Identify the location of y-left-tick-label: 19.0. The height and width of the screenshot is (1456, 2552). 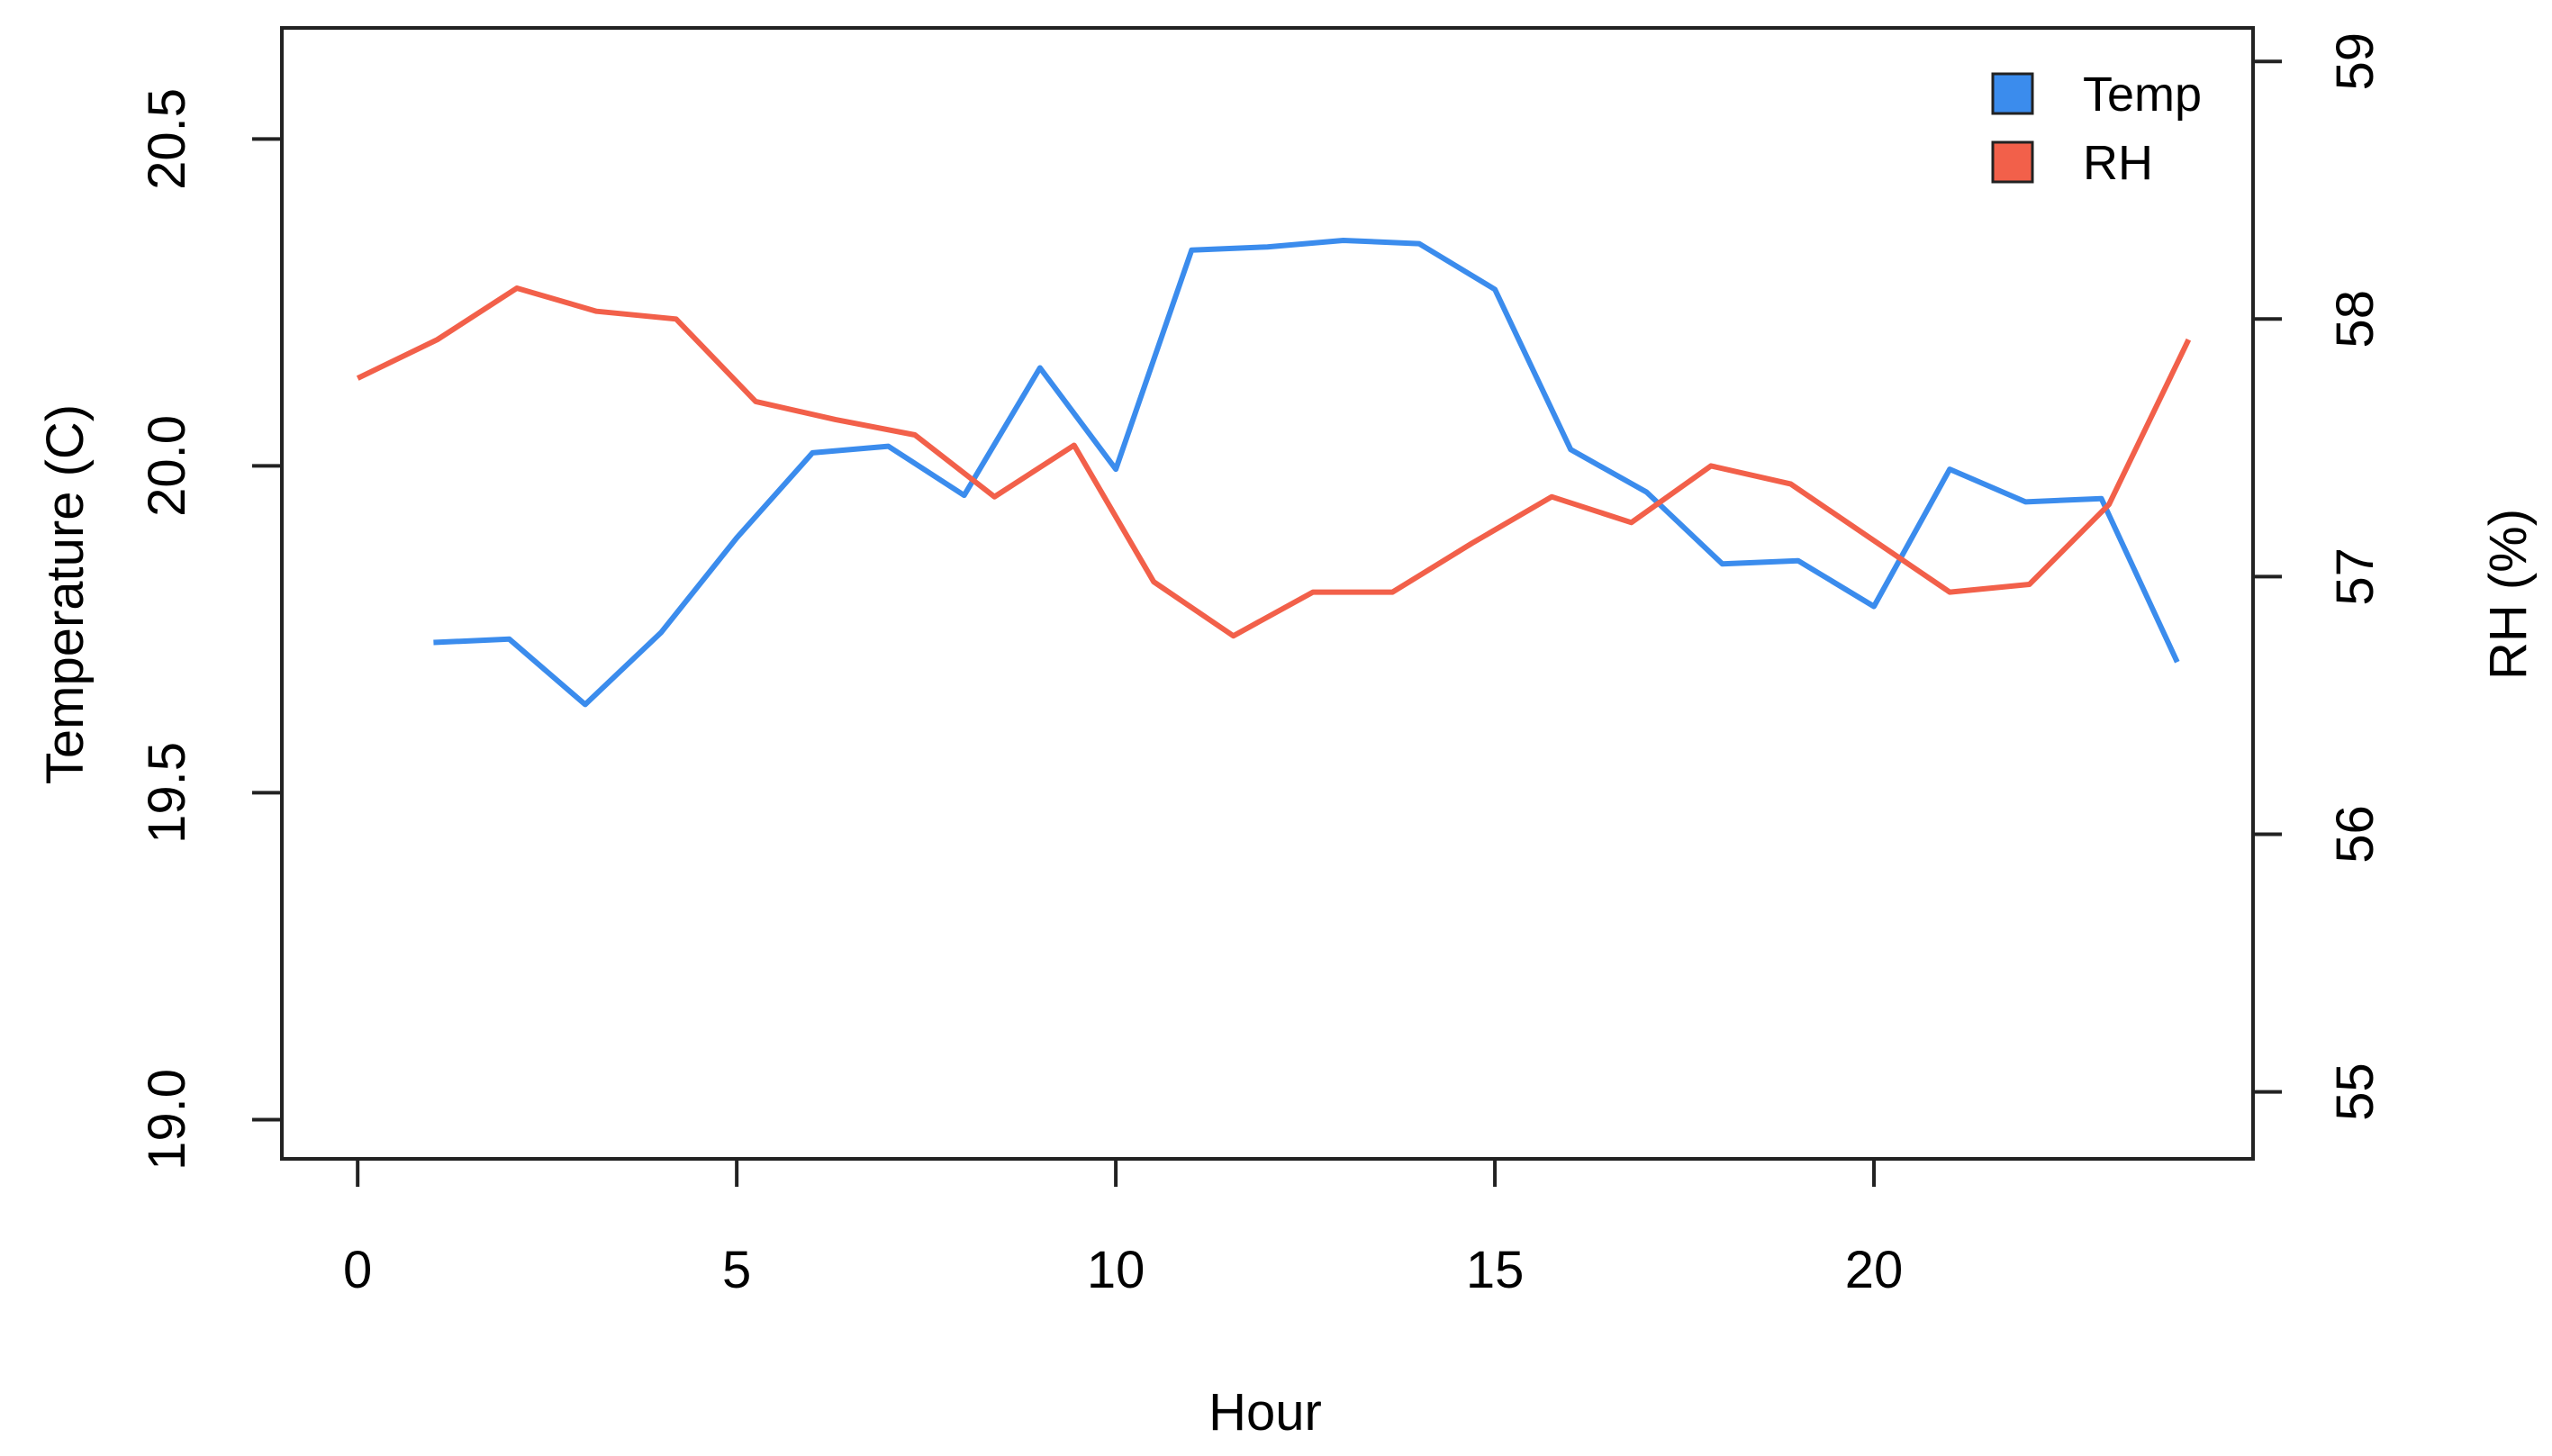
(167, 1120).